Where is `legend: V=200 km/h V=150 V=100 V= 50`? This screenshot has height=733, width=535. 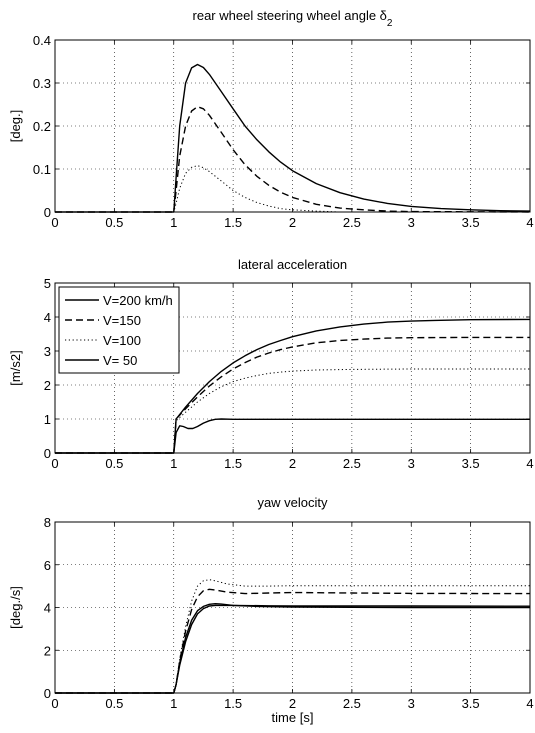
legend: V=200 km/h V=150 V=100 V= 50 is located at coordinates (119, 330).